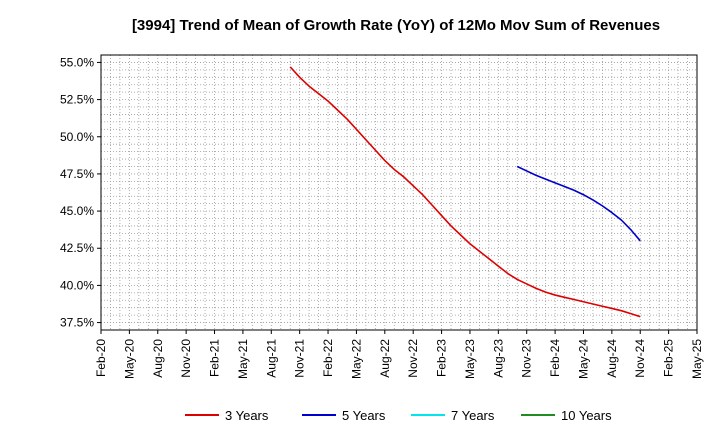 This screenshot has height=440, width=720. What do you see at coordinates (578, 203) in the screenshot?
I see `series-line-5-years` at bounding box center [578, 203].